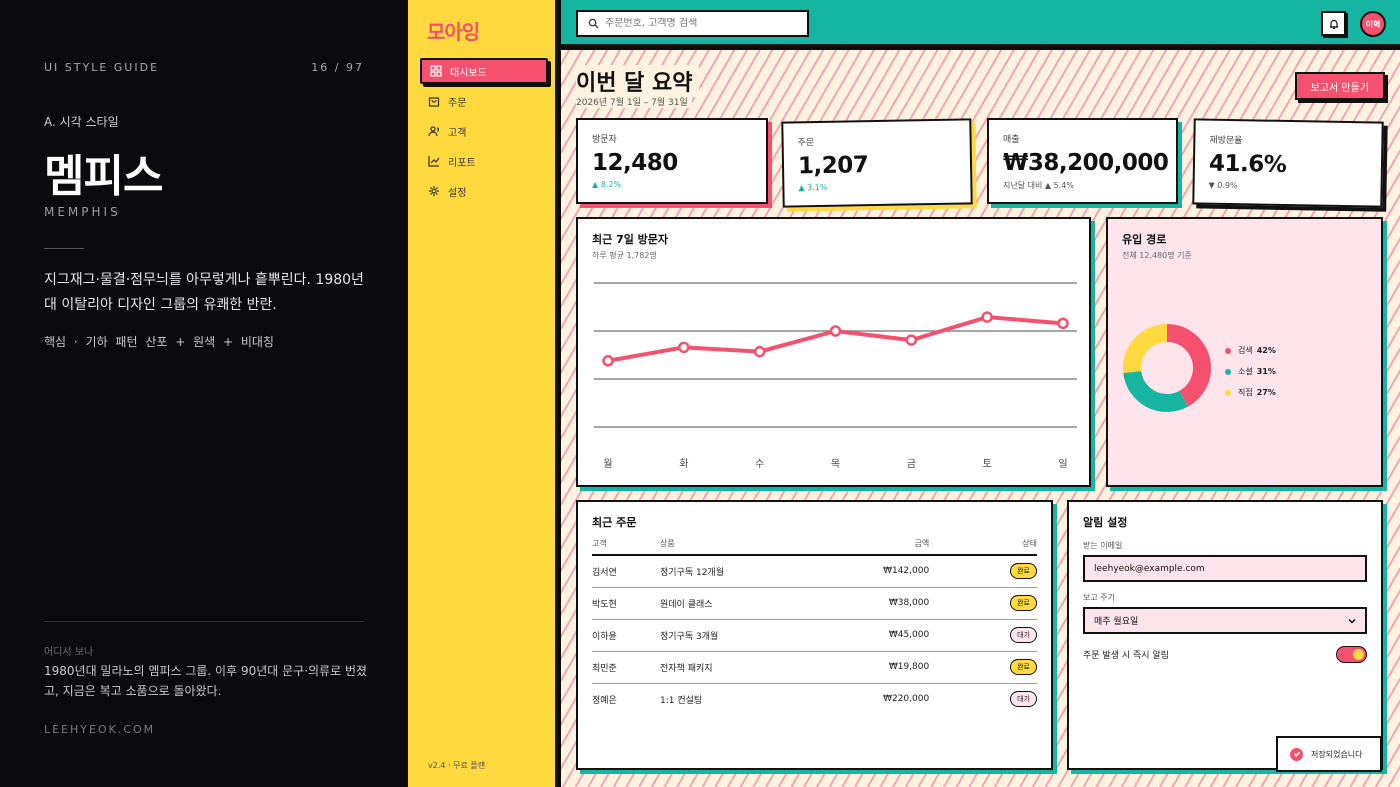 The image size is (1400, 787). What do you see at coordinates (1339, 86) in the screenshot?
I see `create-report-button: 보고서 만들기` at bounding box center [1339, 86].